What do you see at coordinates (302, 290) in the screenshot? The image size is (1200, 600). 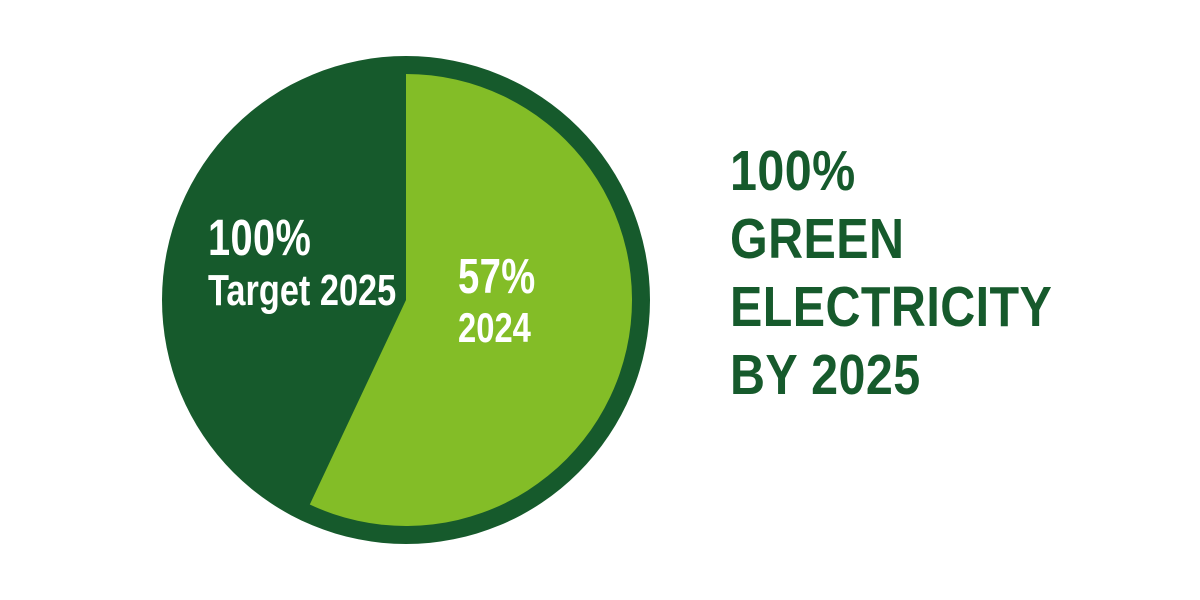 I see `target-year-text: Target 2025` at bounding box center [302, 290].